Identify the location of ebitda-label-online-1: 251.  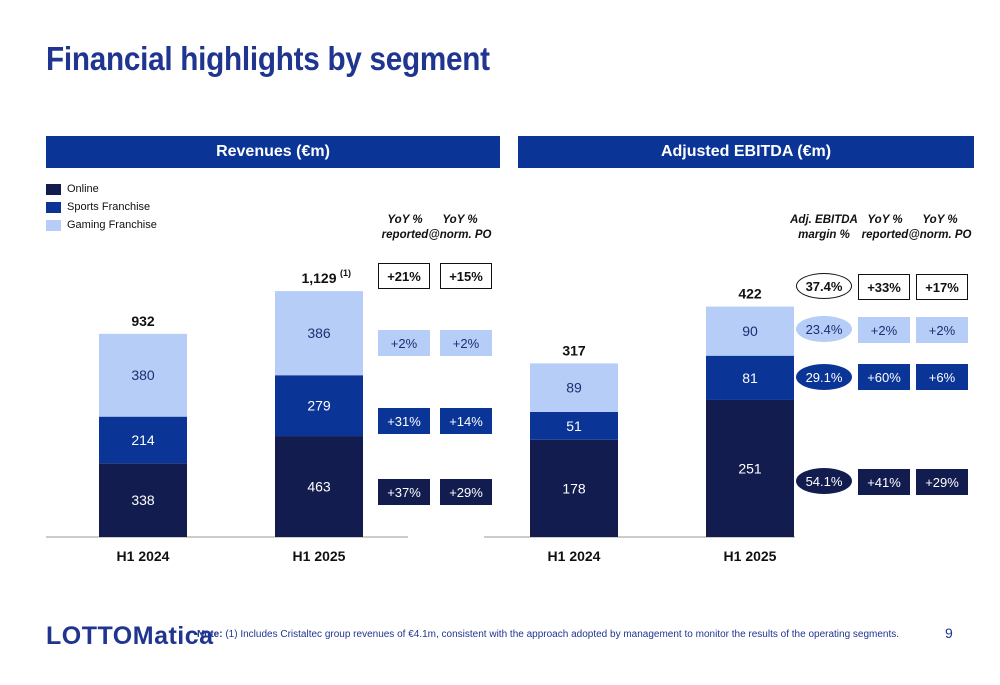
(750, 468).